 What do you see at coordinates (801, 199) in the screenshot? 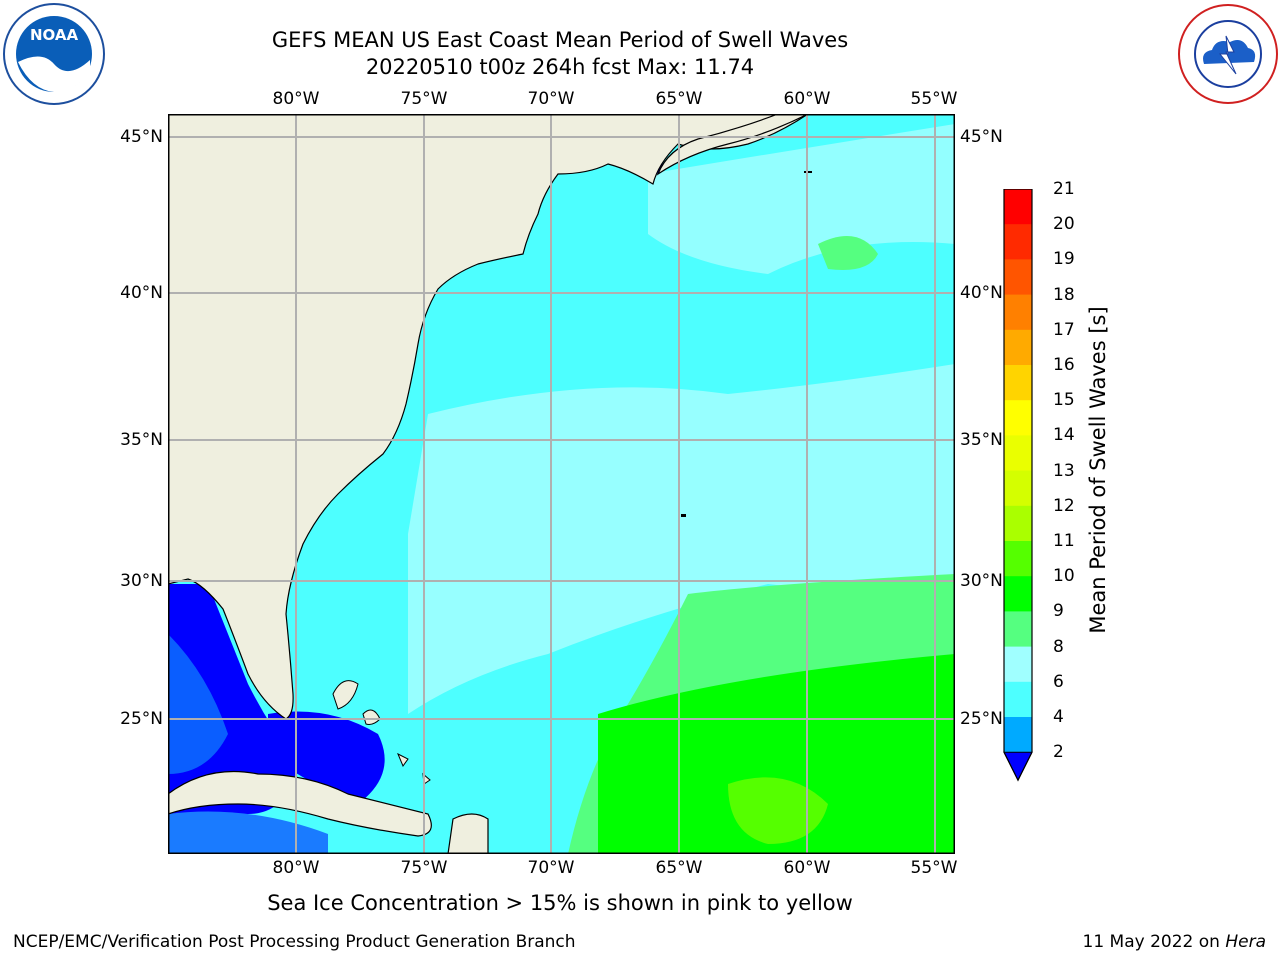
I see `swell-band-8to9-north` at bounding box center [801, 199].